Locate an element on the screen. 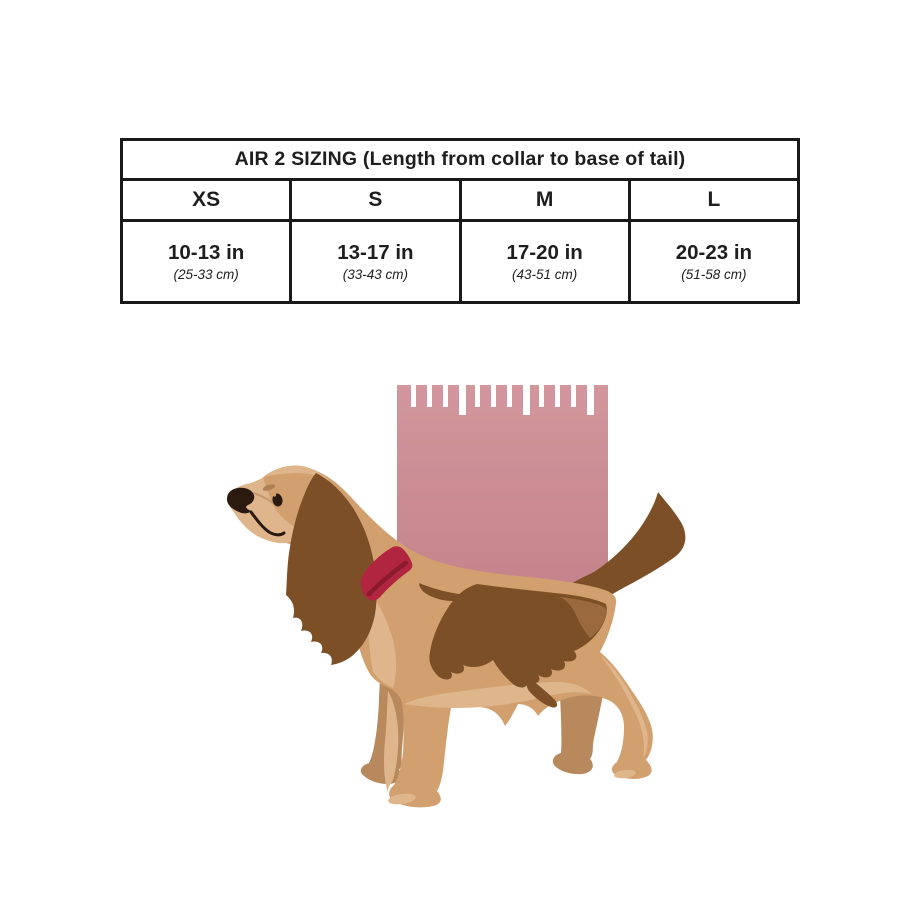  size-header-m: M is located at coordinates (544, 200).